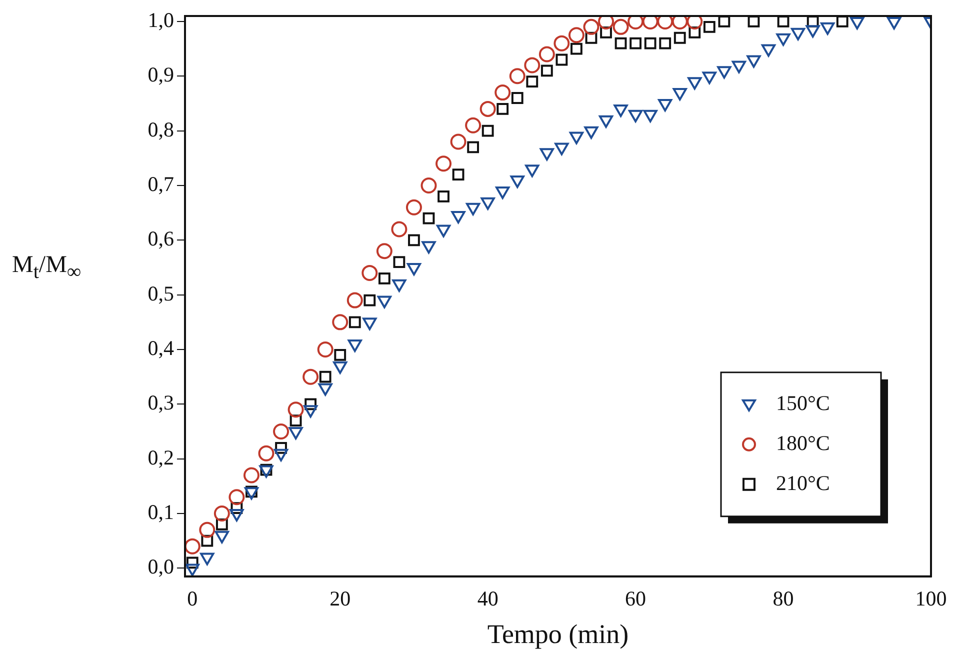 The image size is (953, 656). Describe the element at coordinates (161, 20) in the screenshot. I see `y-tick-label: 1,0` at that location.